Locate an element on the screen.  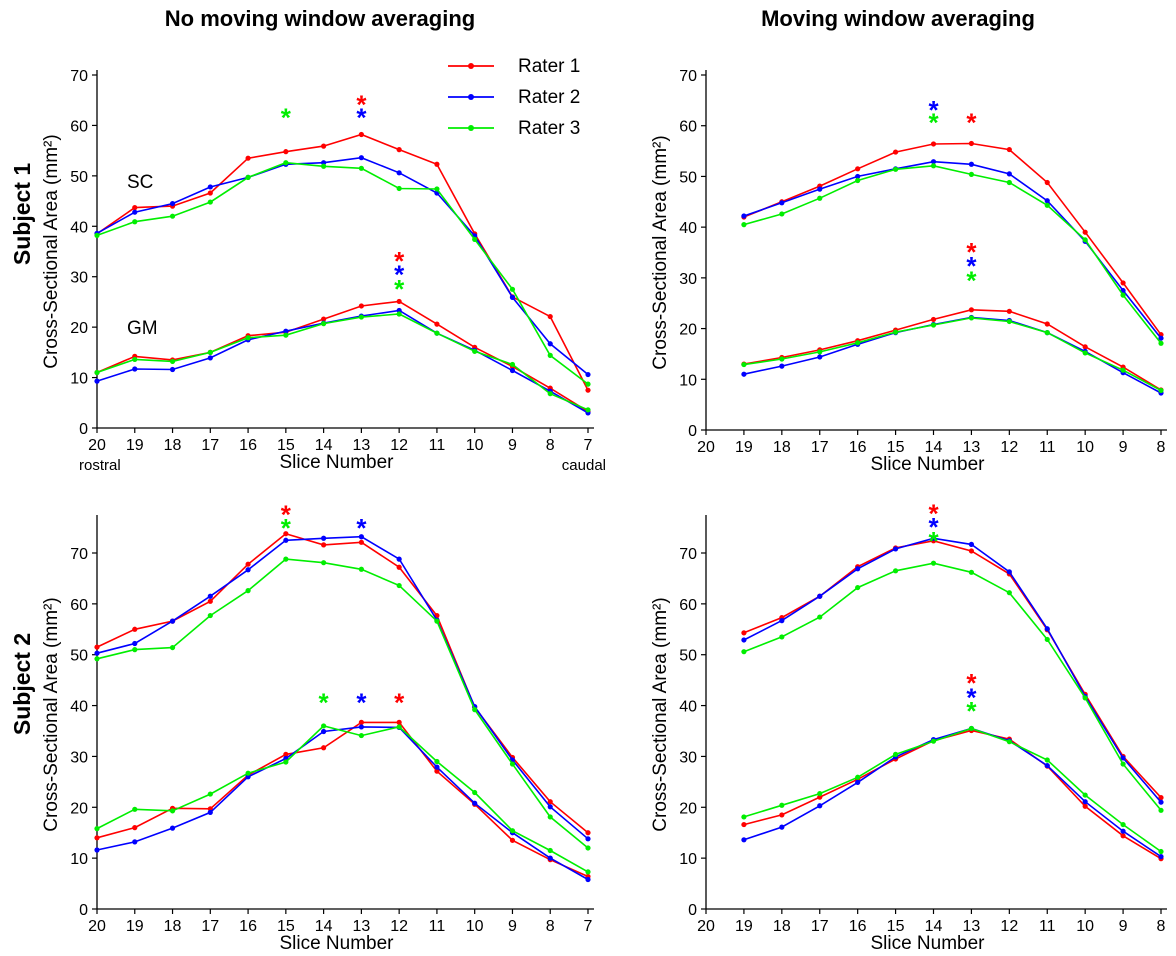
legend-label: Rater 2 is located at coordinates (549, 97).